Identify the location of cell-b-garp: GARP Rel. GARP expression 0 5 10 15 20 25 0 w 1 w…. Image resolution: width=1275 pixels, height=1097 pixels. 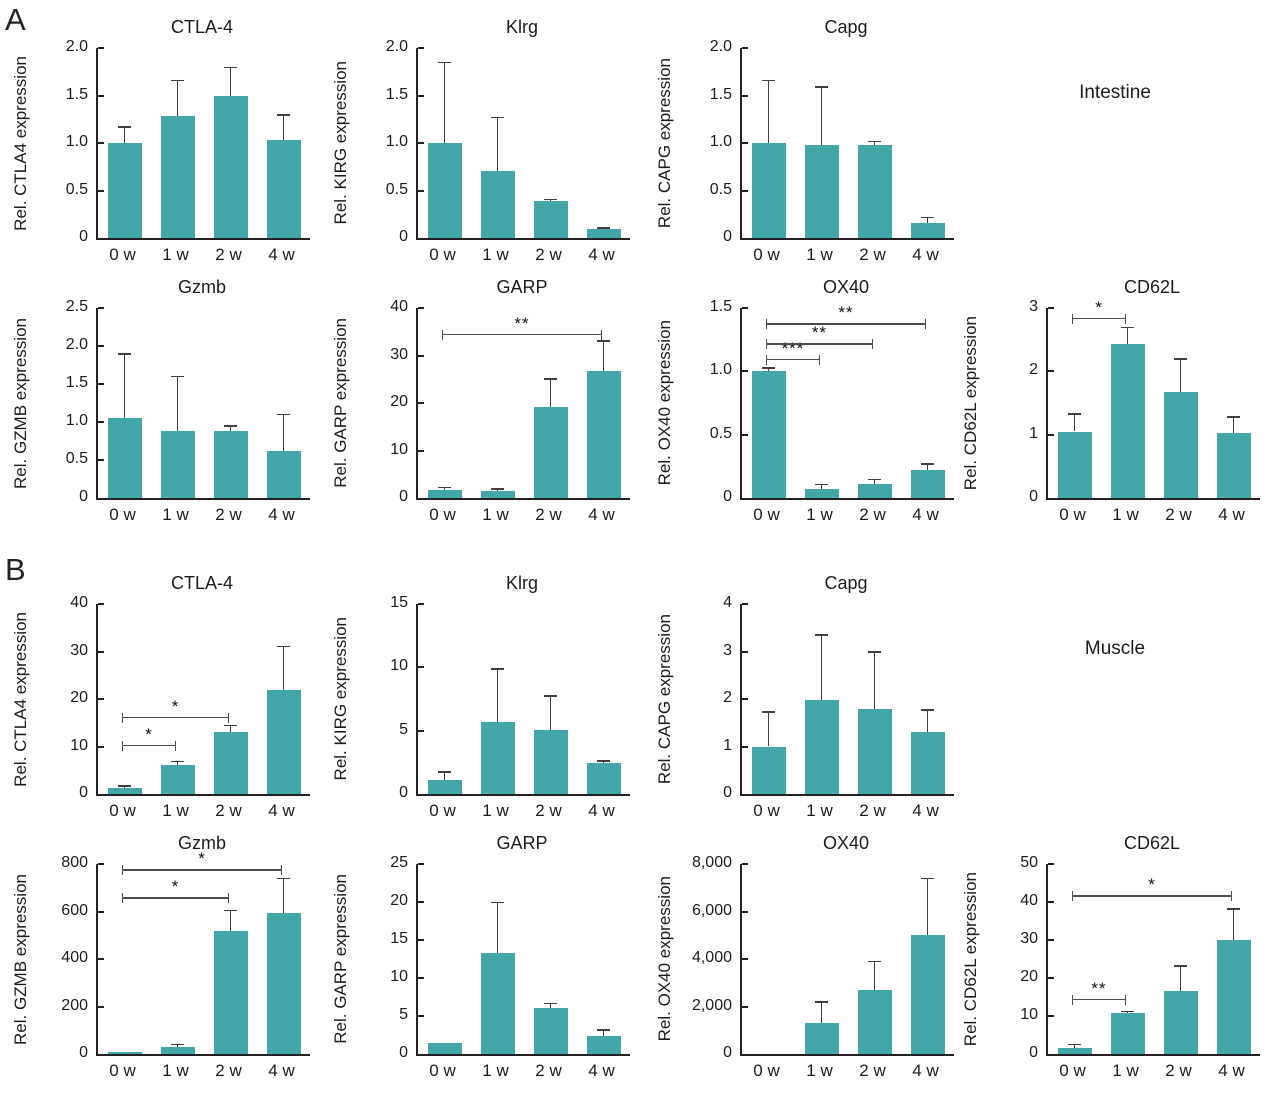
(485, 958).